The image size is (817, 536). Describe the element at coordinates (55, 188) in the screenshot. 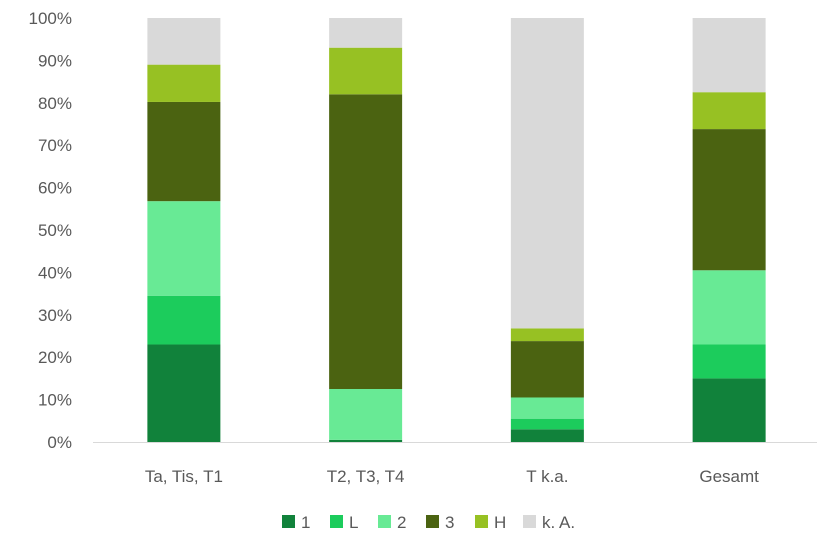

I see `y-tick-label: 60%` at that location.